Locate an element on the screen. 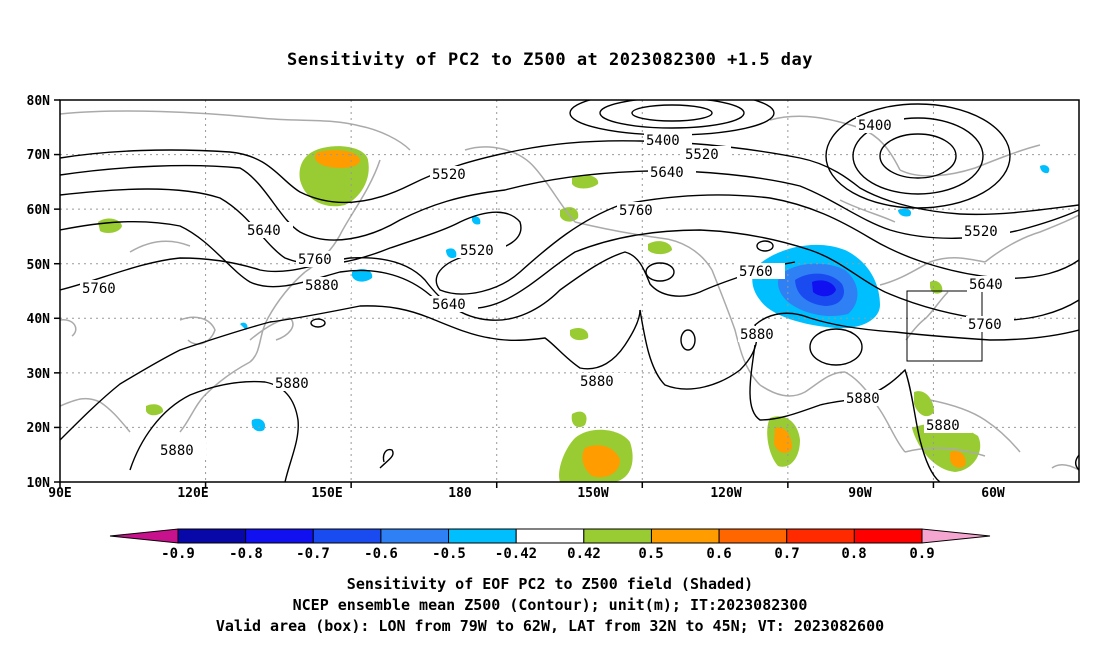 Image resolution: width=1100 pixels, height=650 pixels. lat-tick-label: 20N is located at coordinates (39, 428).